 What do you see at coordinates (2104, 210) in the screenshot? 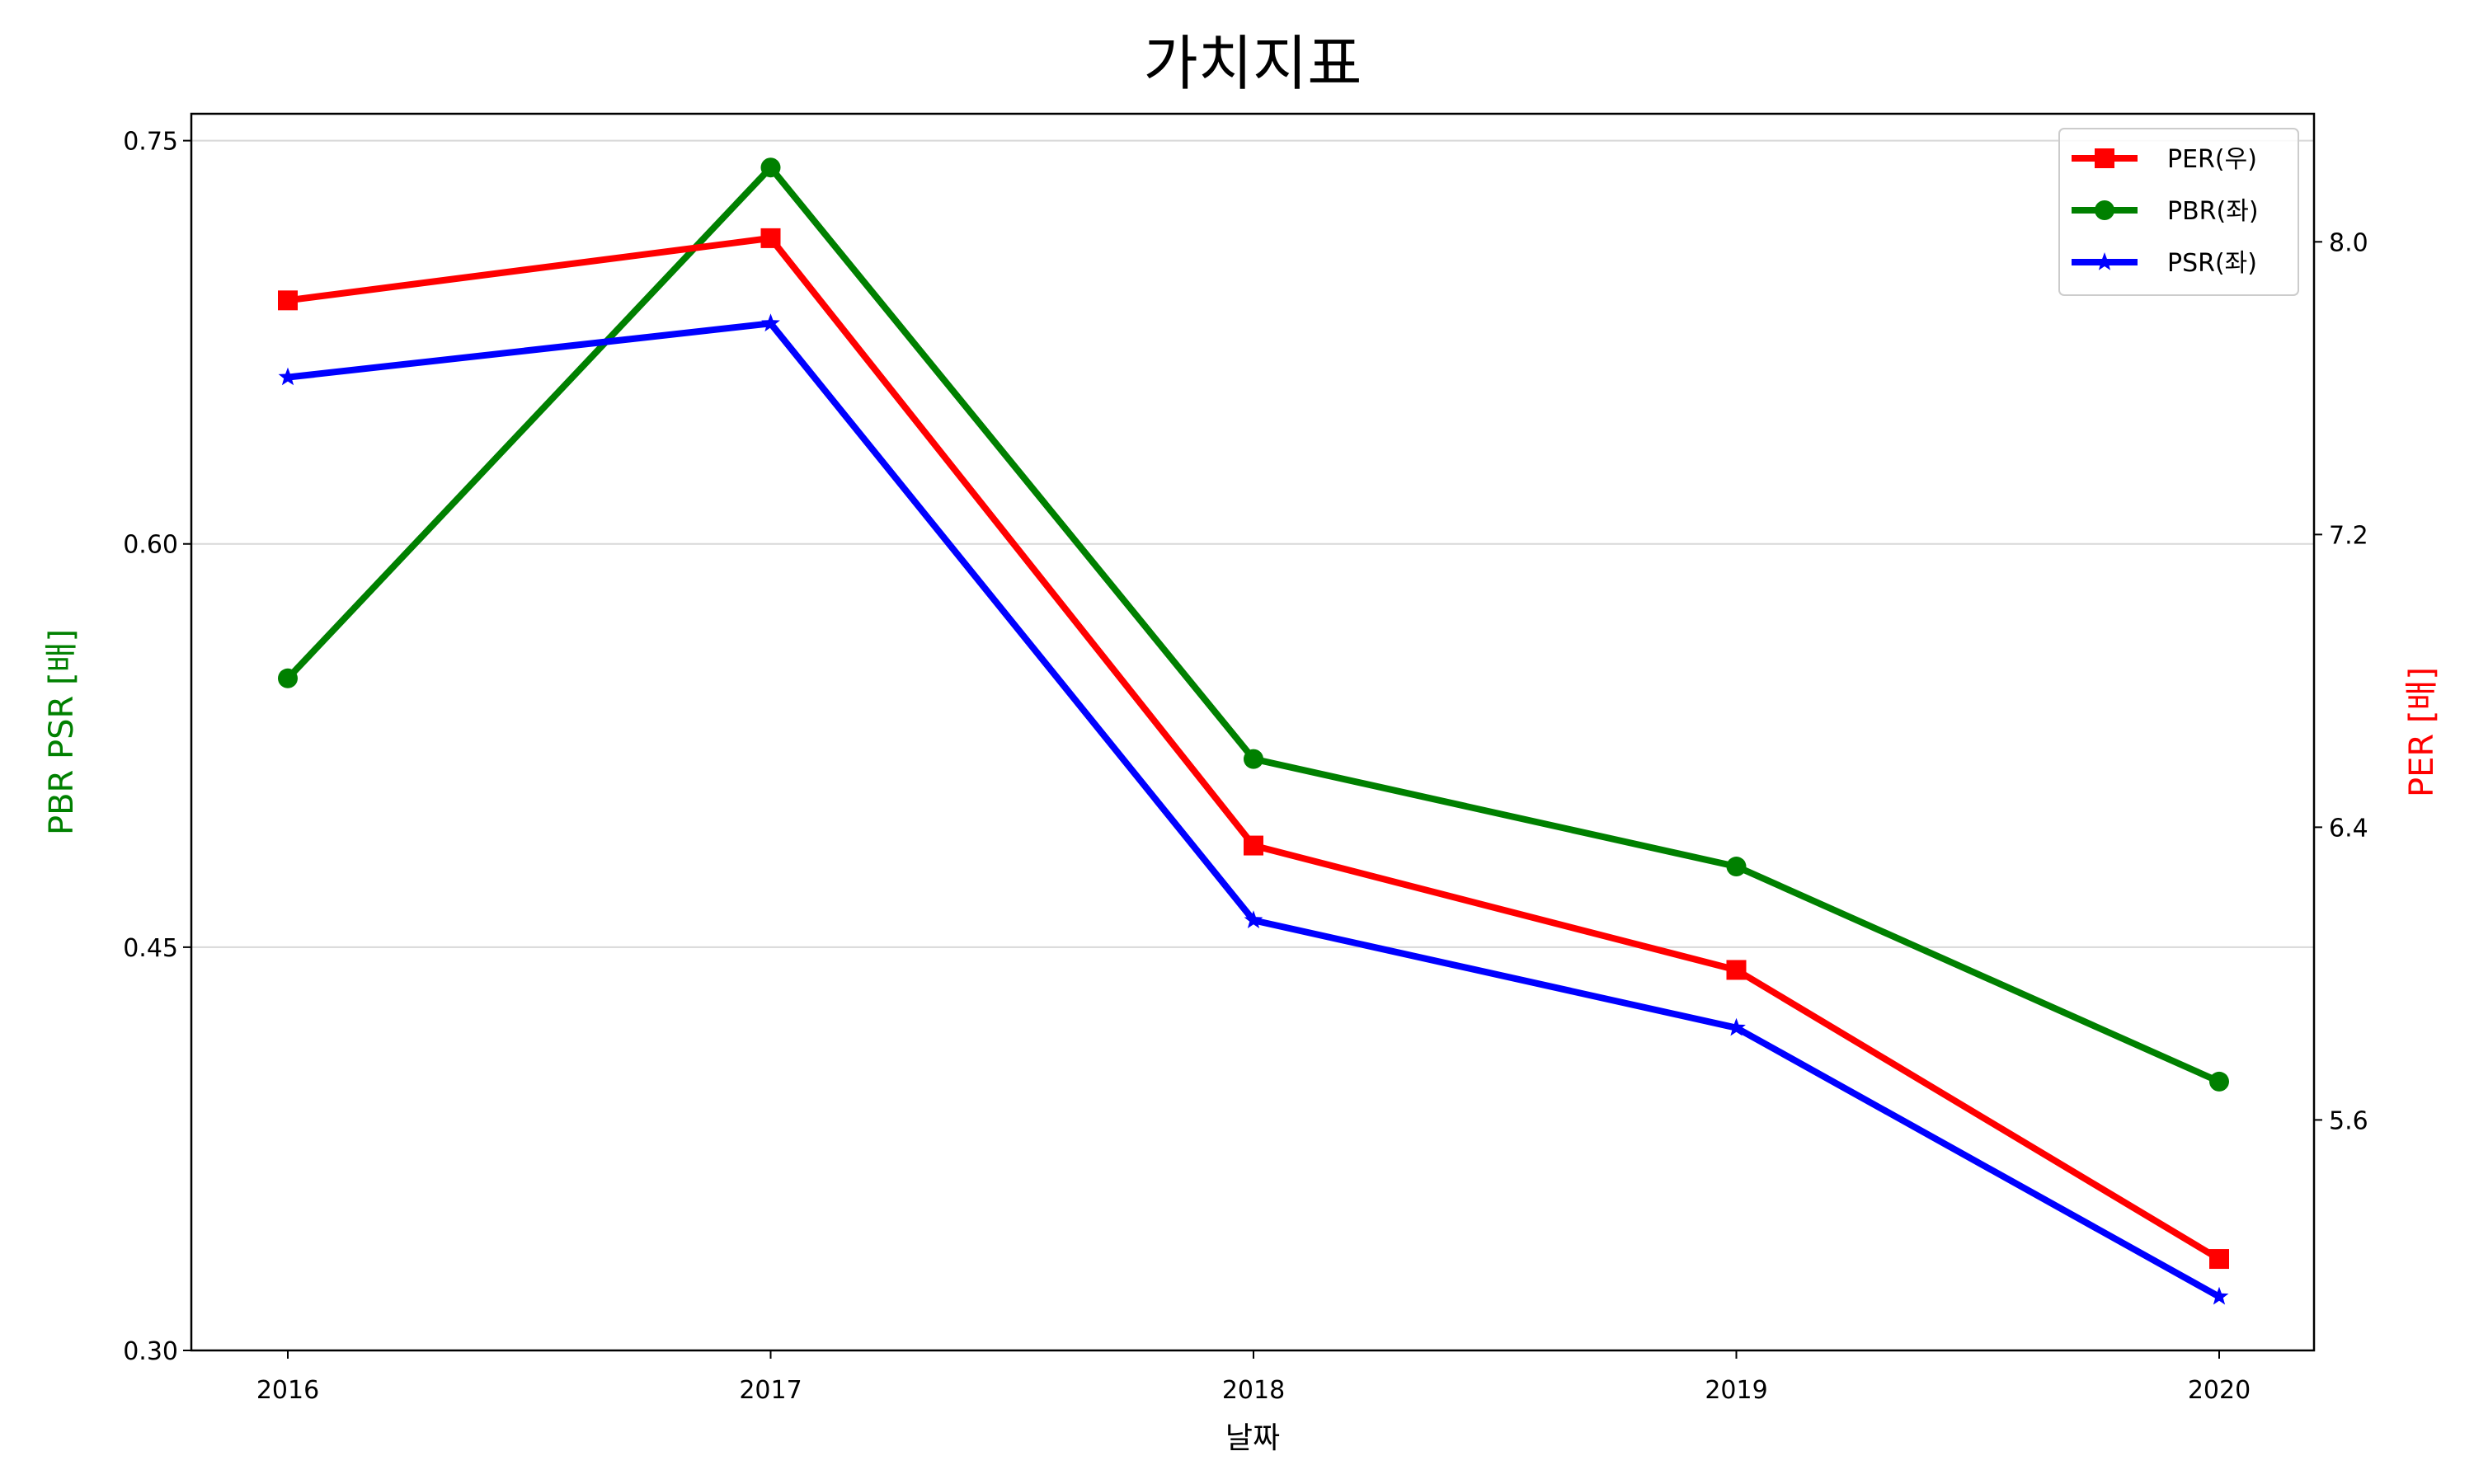
I see `legend-marker-pbr` at bounding box center [2104, 210].